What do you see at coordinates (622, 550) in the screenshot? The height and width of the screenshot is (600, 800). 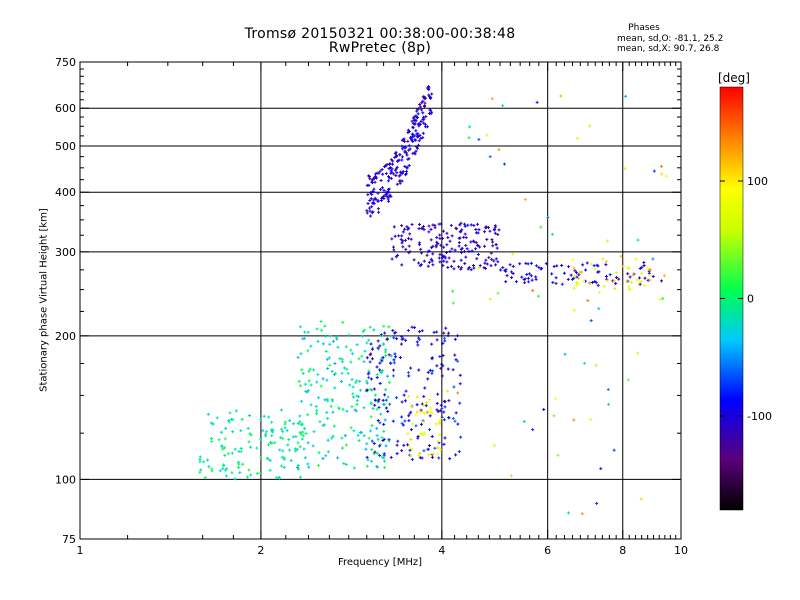 I see `x-tick-label: 8` at bounding box center [622, 550].